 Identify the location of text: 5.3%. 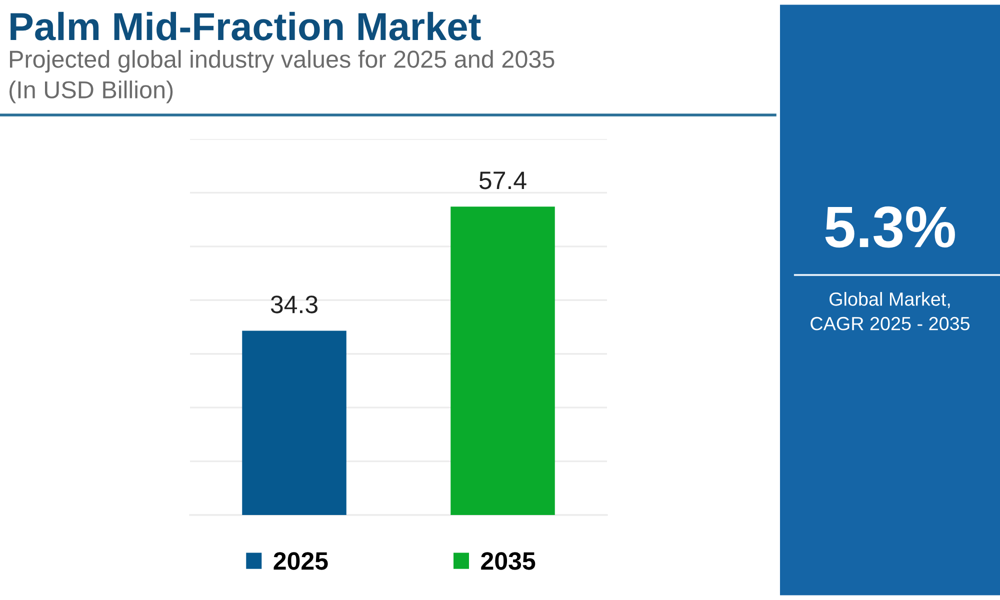
(890, 227).